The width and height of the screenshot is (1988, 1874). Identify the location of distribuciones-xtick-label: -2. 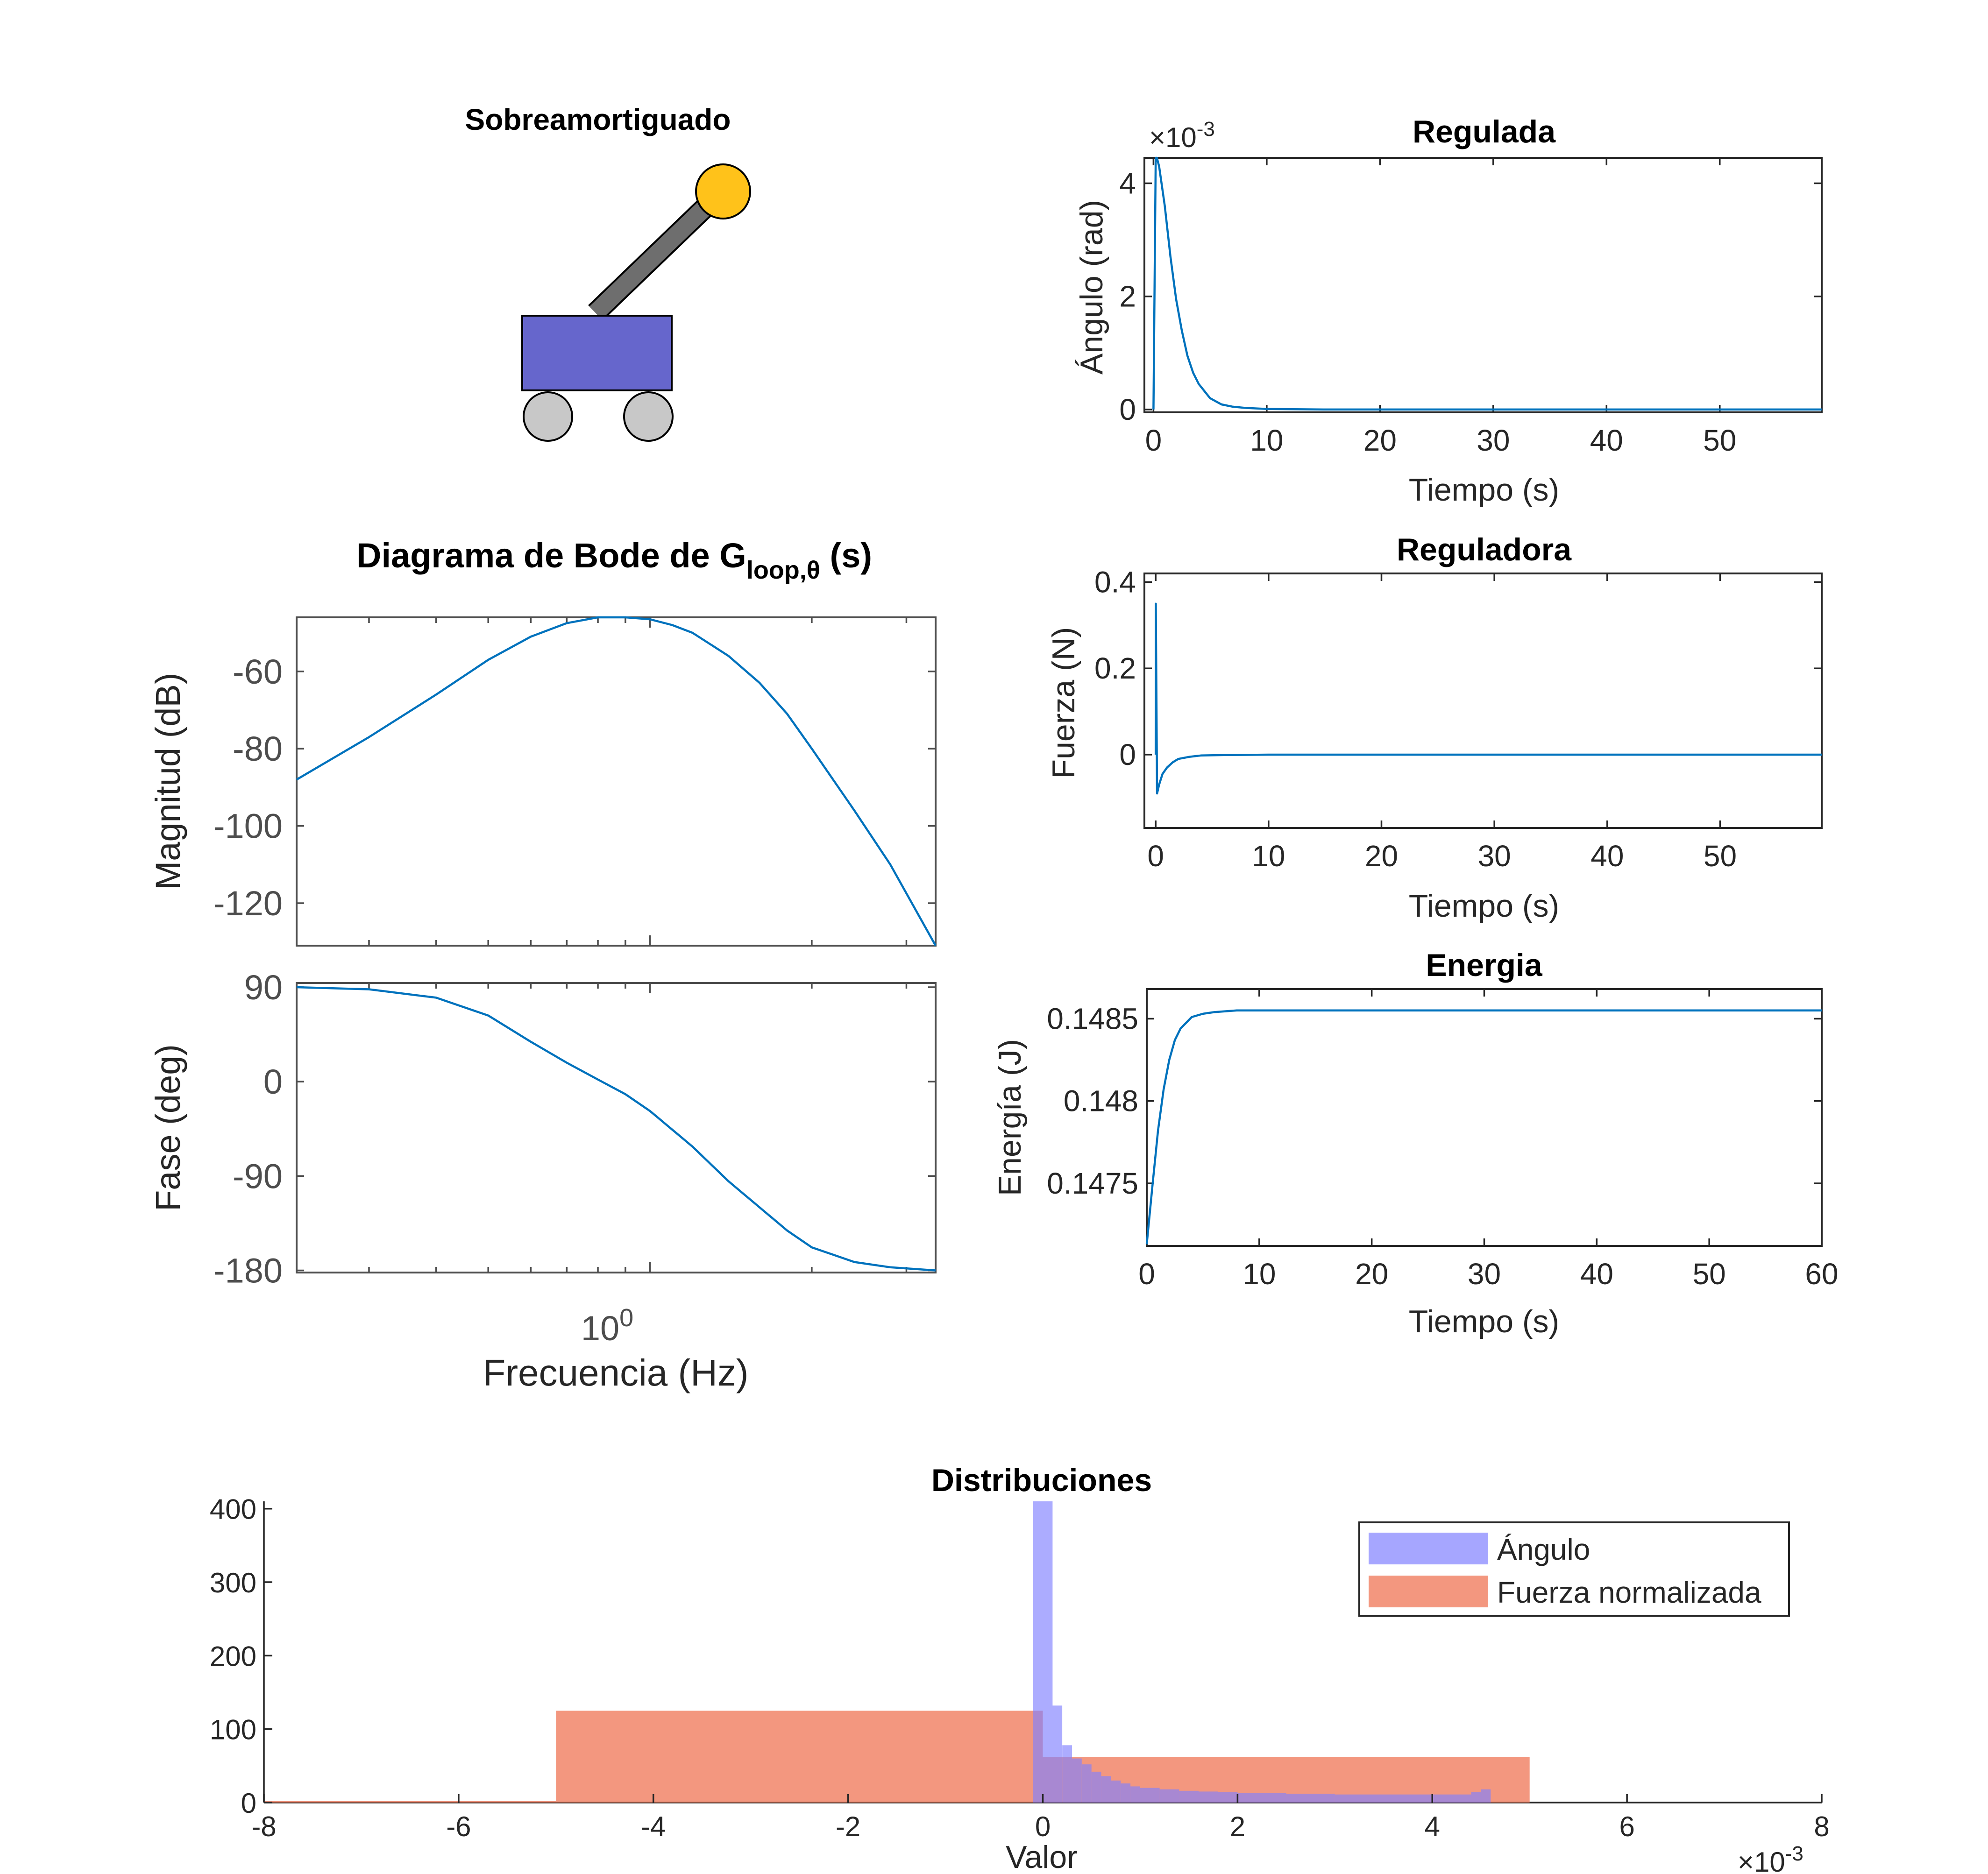
(848, 1826).